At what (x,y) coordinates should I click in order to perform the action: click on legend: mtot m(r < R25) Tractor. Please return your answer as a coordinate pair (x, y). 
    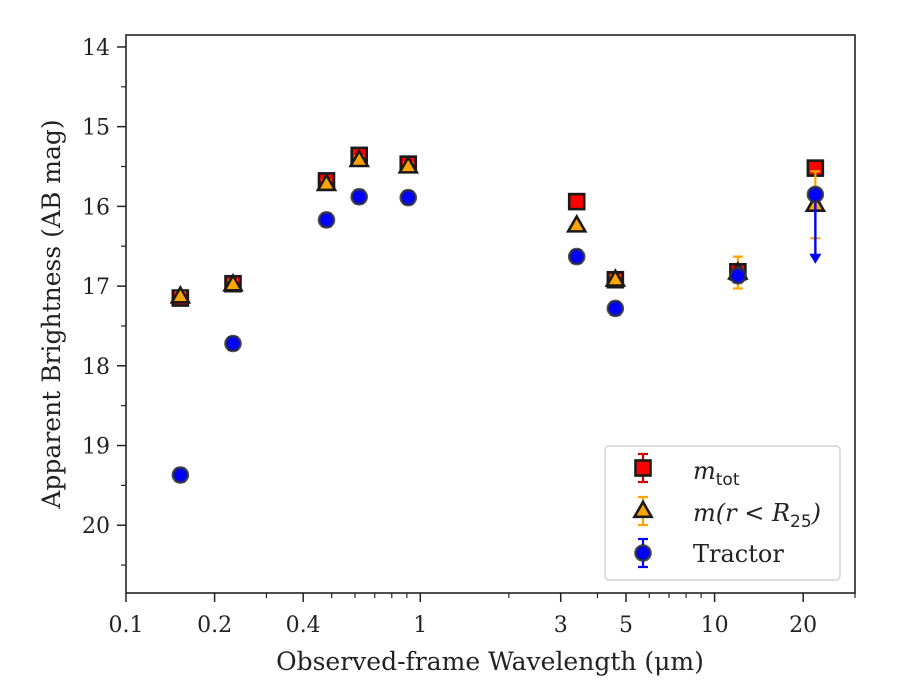
    Looking at the image, I should click on (722, 513).